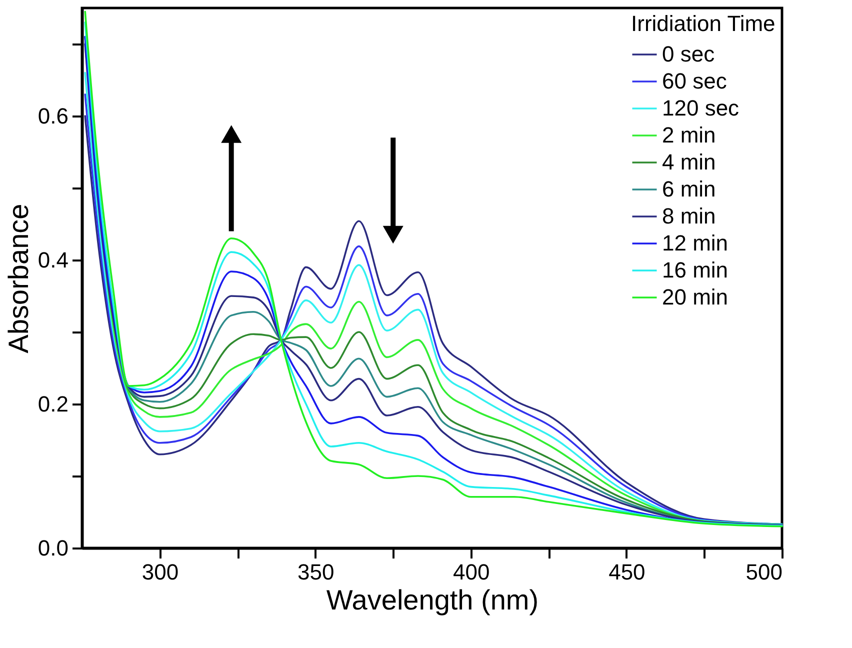 Image resolution: width=852 pixels, height=648 pixels. I want to click on x-tick-label: 300, so click(160, 572).